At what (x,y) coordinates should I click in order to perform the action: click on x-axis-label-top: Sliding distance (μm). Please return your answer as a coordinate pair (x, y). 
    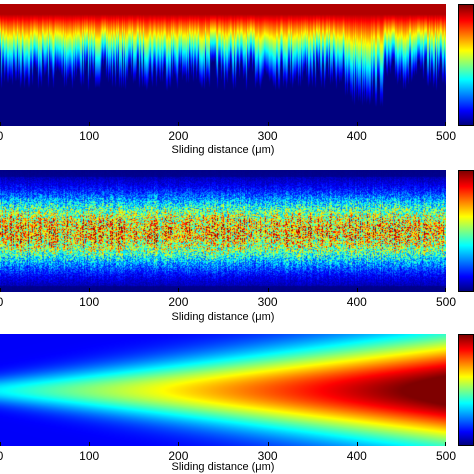
    Looking at the image, I should click on (223, 150).